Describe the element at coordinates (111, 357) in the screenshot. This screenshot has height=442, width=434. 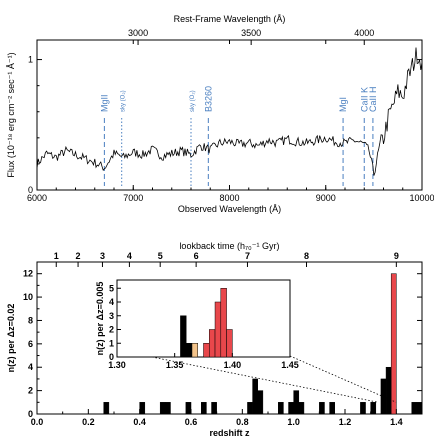
I see `inset-ytick-label: 0` at that location.